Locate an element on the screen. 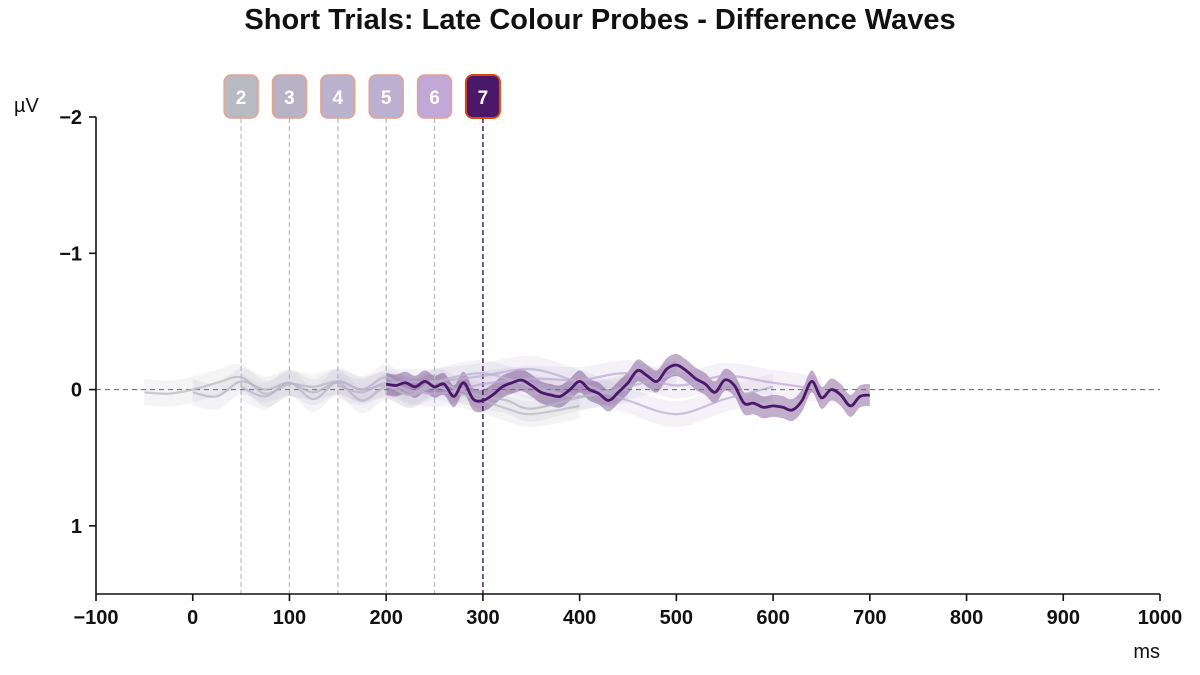  x-axis-unit-label: ms is located at coordinates (1146, 652).